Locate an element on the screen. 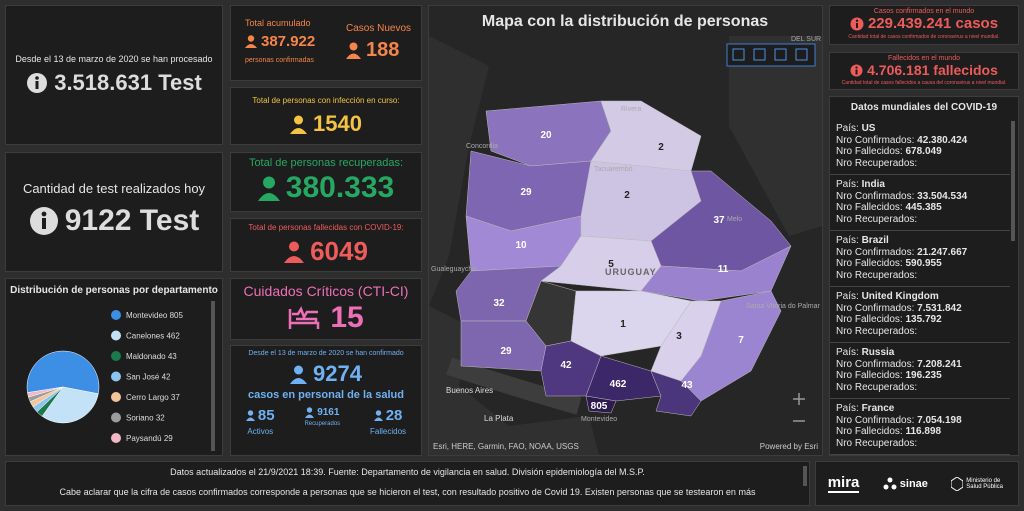 This screenshot has height=511, width=1024. region-label: 7 is located at coordinates (741, 340).